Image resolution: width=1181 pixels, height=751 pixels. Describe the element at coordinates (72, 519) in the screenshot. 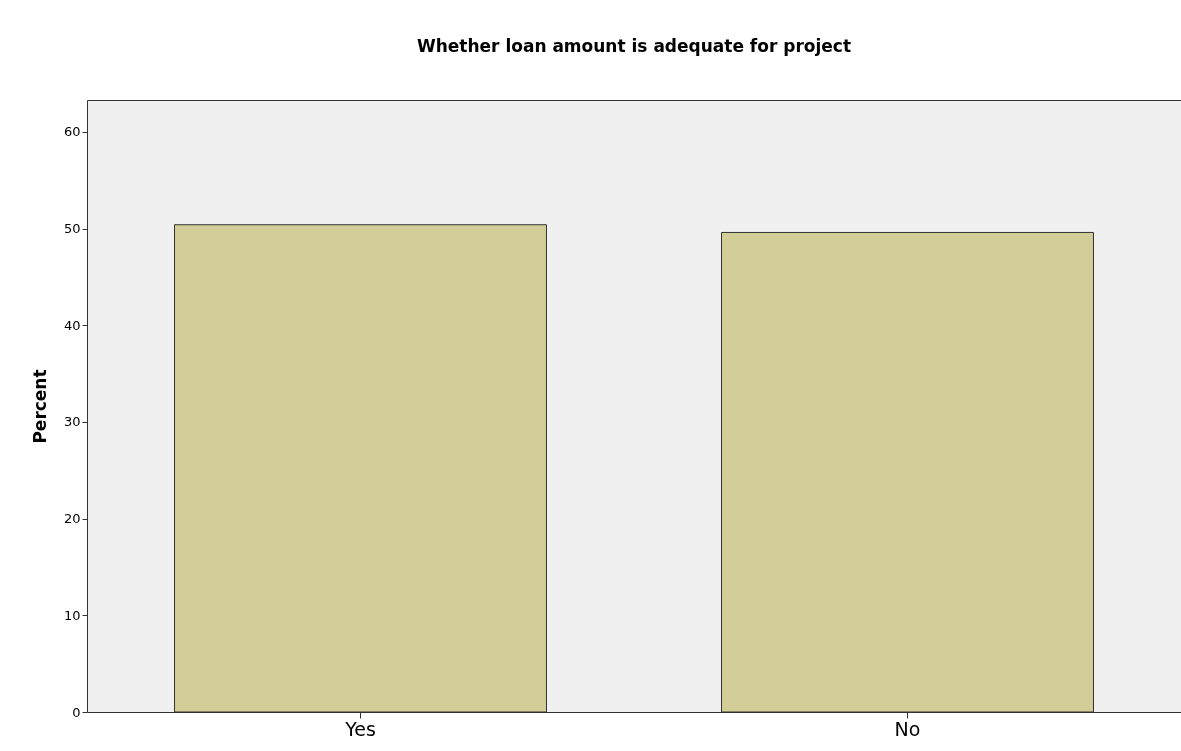

I see `y-tick-label: 20` at that location.